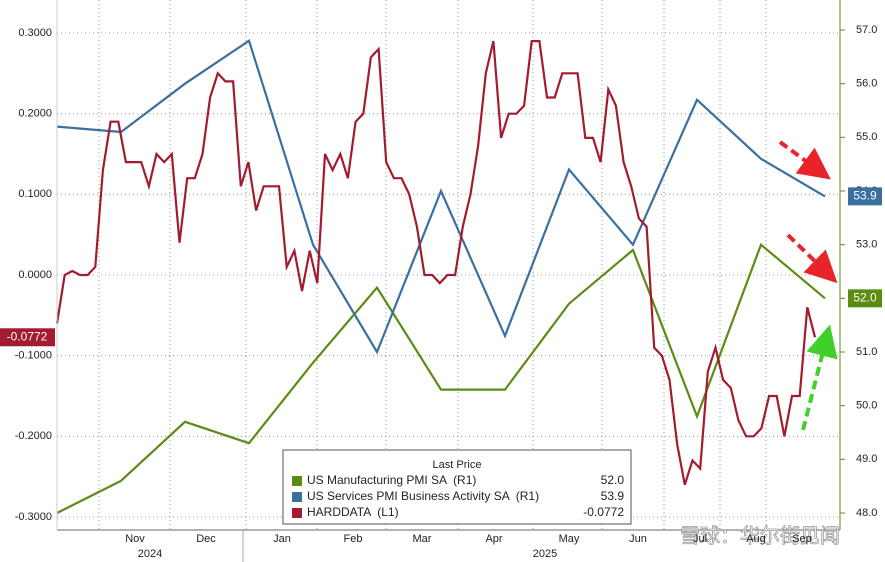 The width and height of the screenshot is (885, 562). I want to click on legend-title: Last Price, so click(457, 465).